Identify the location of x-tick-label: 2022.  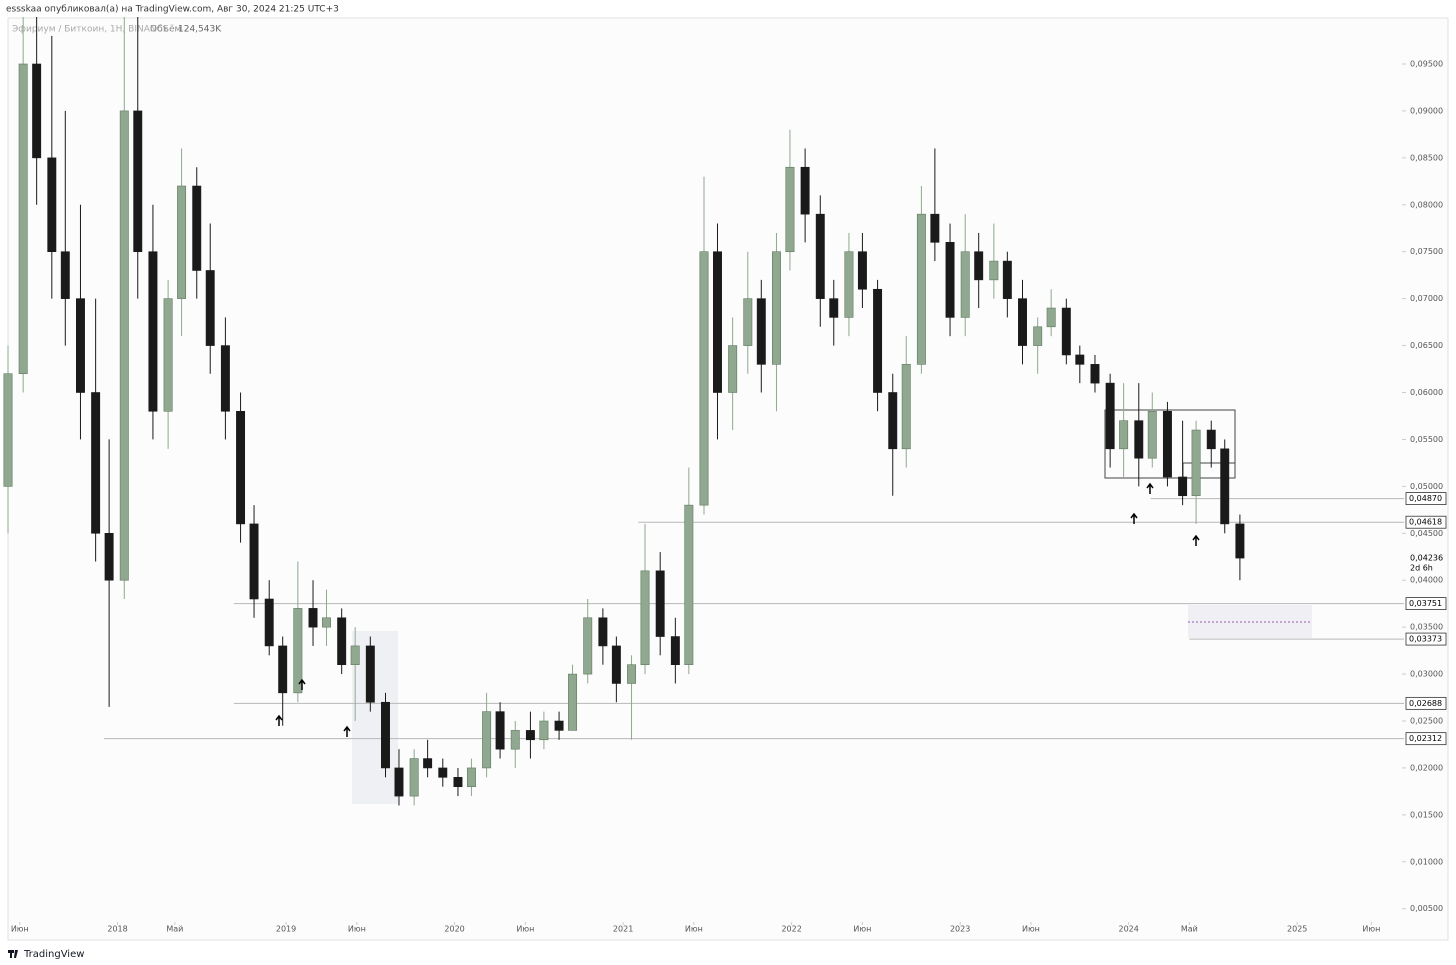
(791, 929).